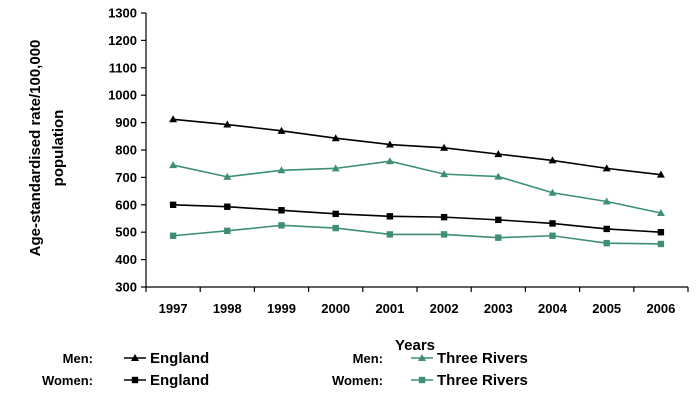 Image resolution: width=698 pixels, height=398 pixels. What do you see at coordinates (227, 308) in the screenshot?
I see `x-tick-label: 1998` at bounding box center [227, 308].